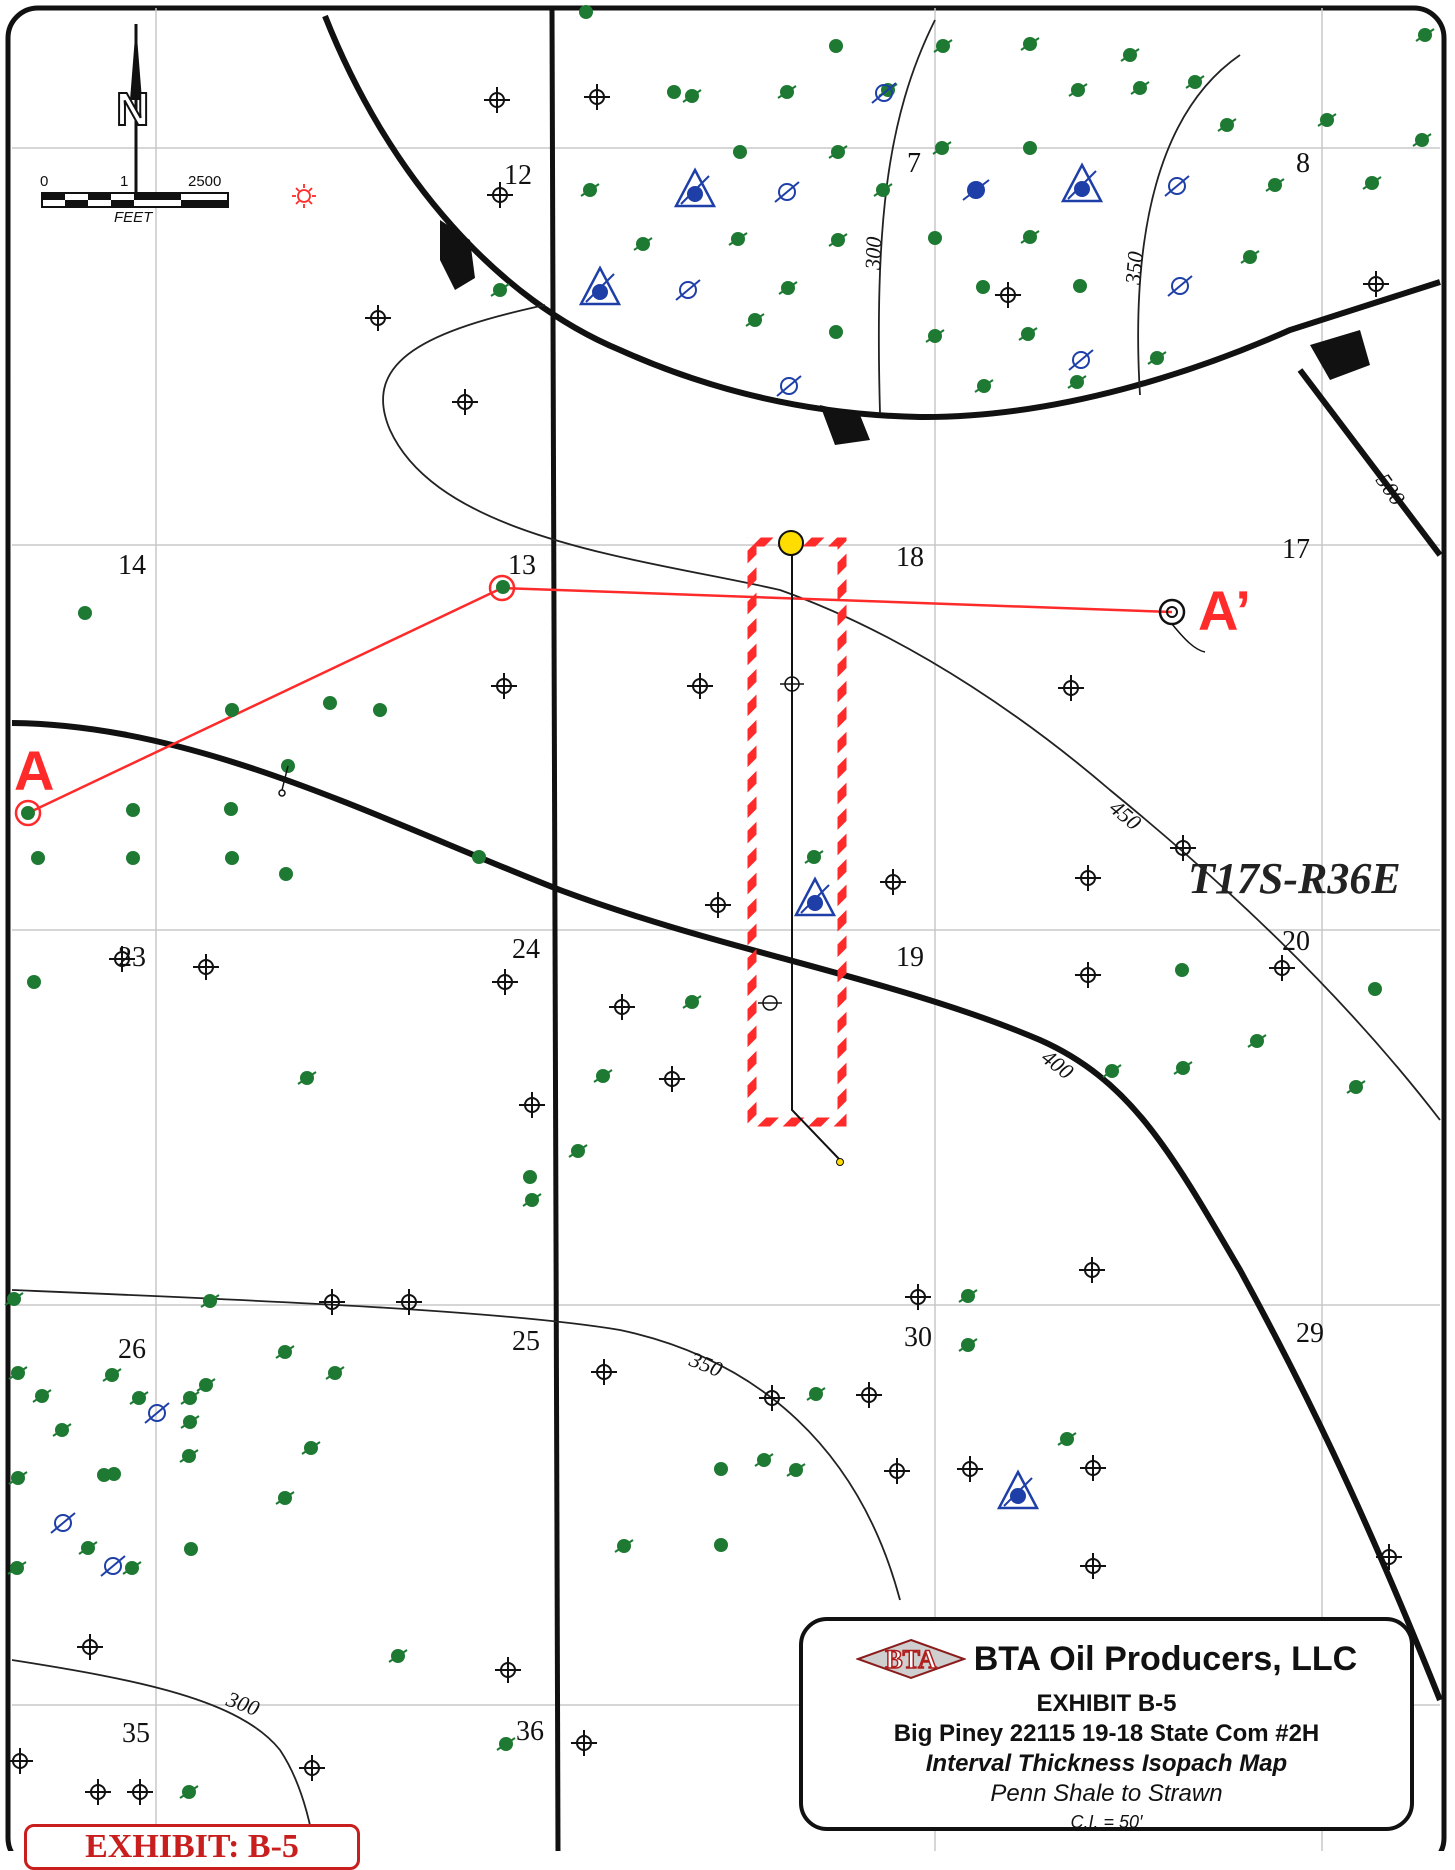 Image resolution: width=1455 pixels, height=1870 pixels. Describe the element at coordinates (136, 1733) in the screenshot. I see `section-label: 35` at that location.